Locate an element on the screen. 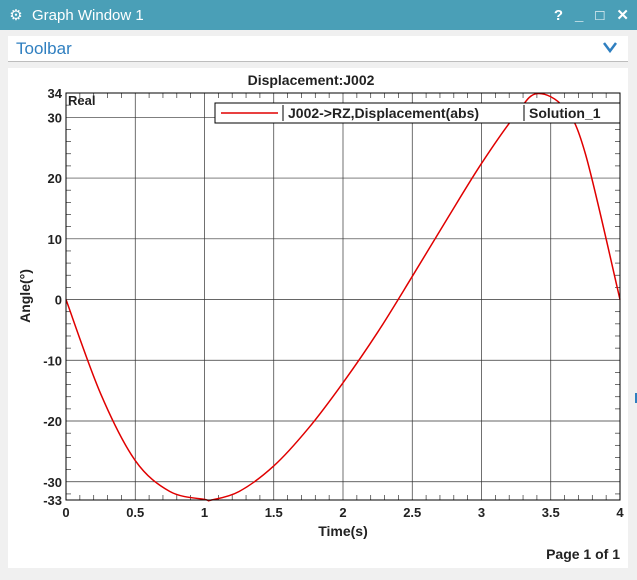  y-tick-label: 30 is located at coordinates (55, 117).